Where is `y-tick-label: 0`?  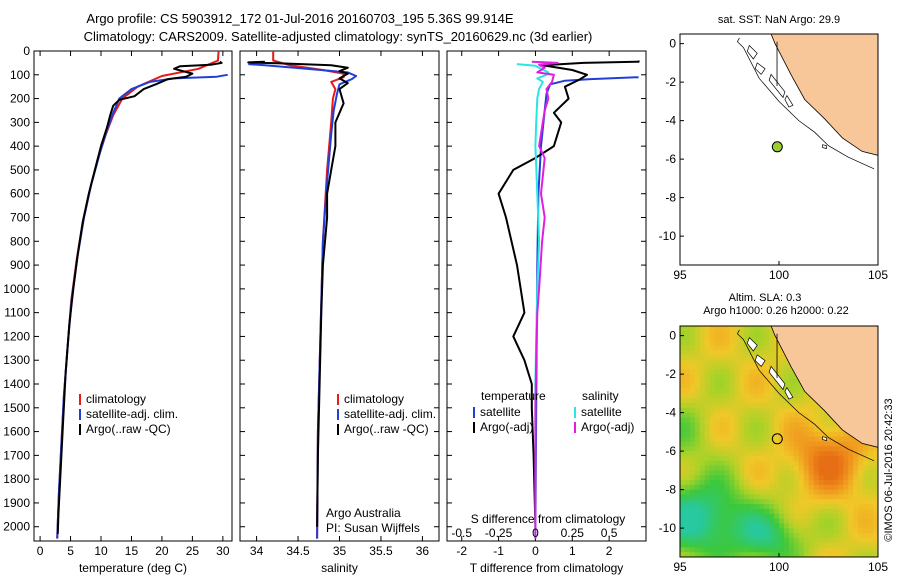
y-tick-label: 0 is located at coordinates (672, 44).